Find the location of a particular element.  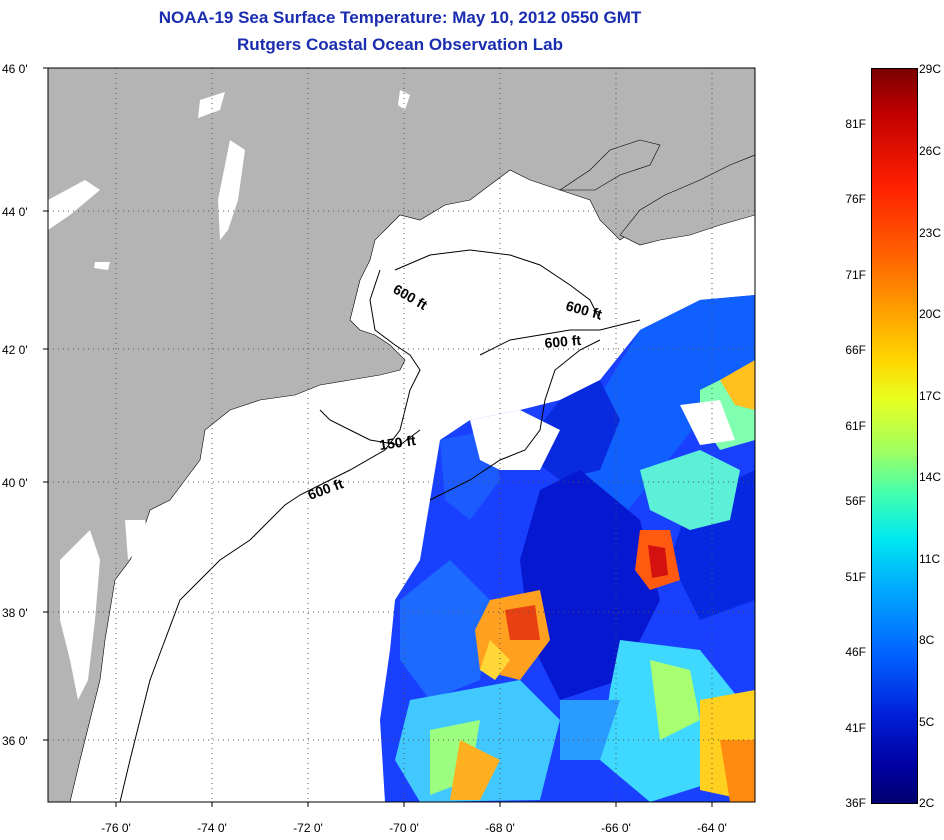

lat-label: 42 0' is located at coordinates (15, 350).